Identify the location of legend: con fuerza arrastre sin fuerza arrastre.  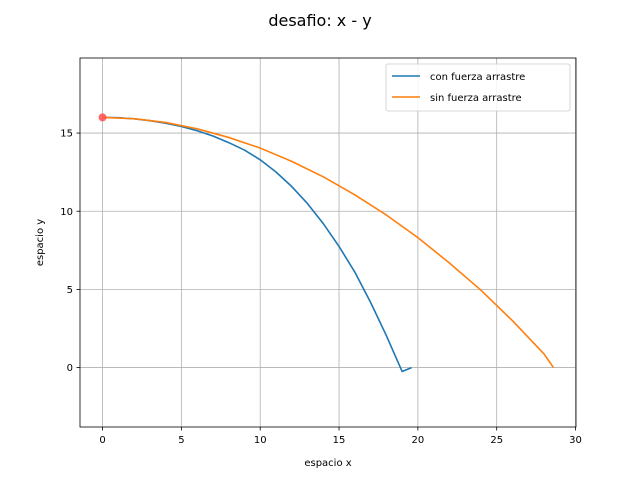
(478, 87).